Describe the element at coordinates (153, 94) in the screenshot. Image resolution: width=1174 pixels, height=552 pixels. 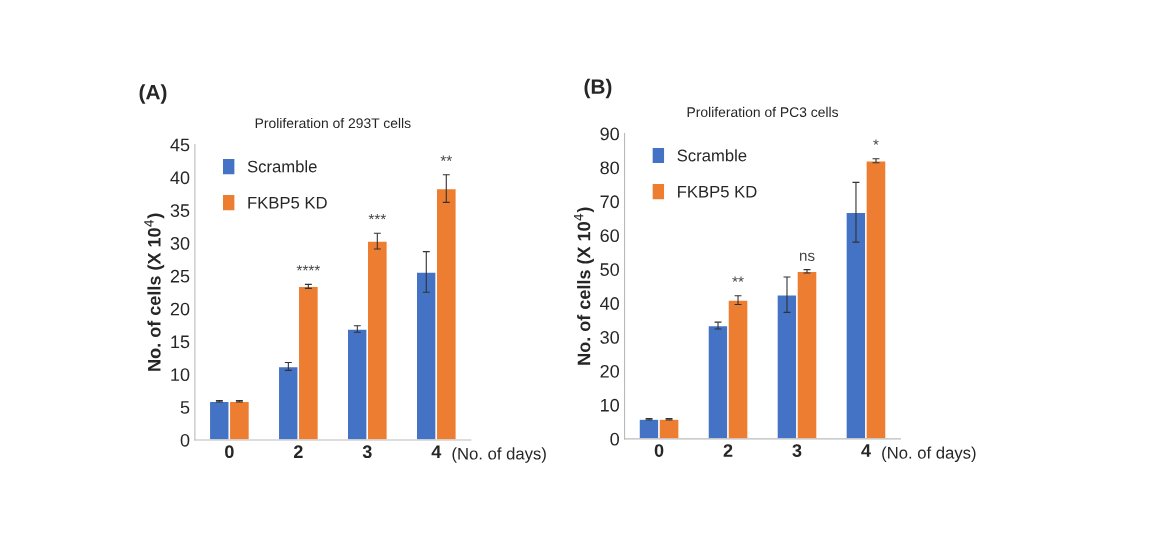
I see `text: (A)` at that location.